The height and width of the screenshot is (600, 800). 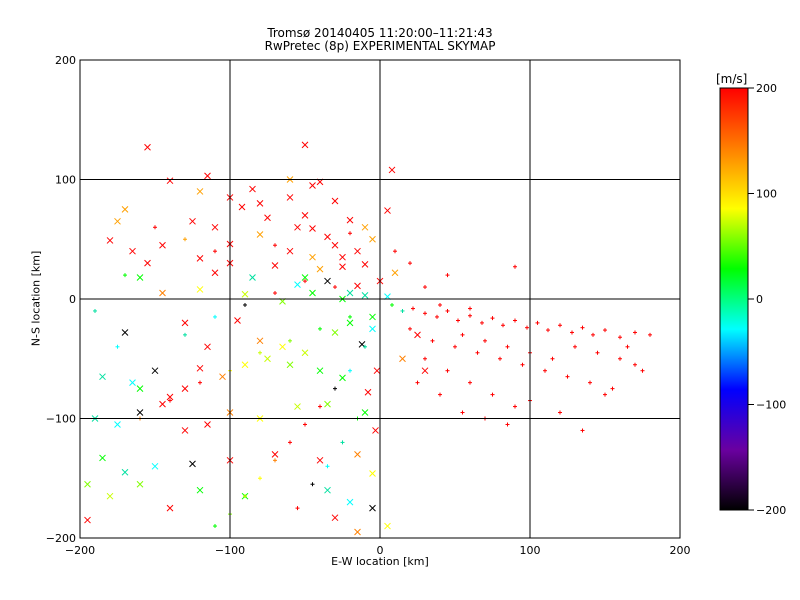 What do you see at coordinates (61, 538) in the screenshot?
I see `y-tick-label: −200` at bounding box center [61, 538].